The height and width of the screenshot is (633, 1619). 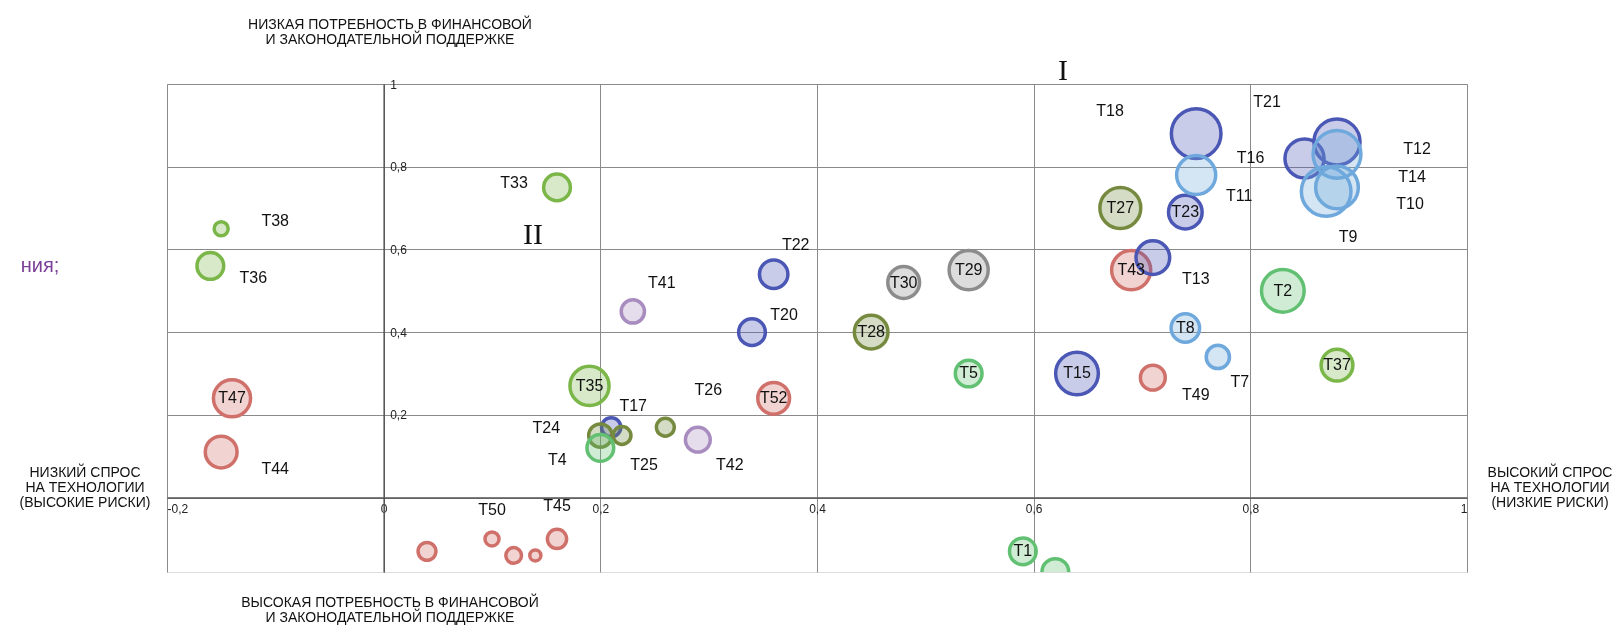 I want to click on x-tick-label: -0,2, so click(x=178, y=509).